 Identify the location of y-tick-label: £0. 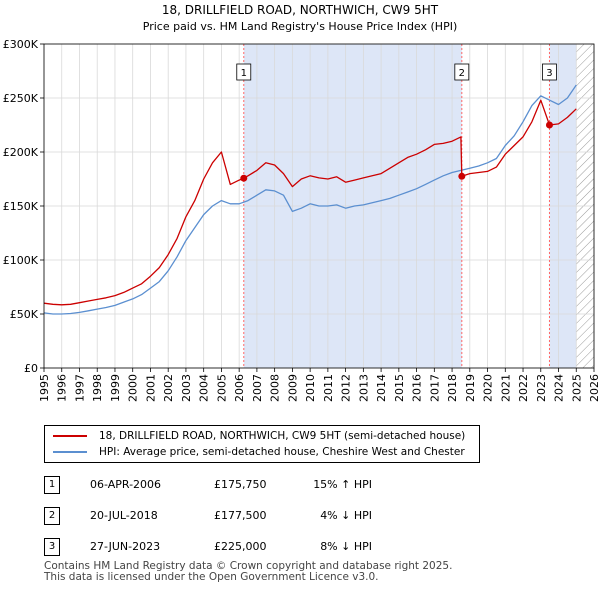
(31, 368).